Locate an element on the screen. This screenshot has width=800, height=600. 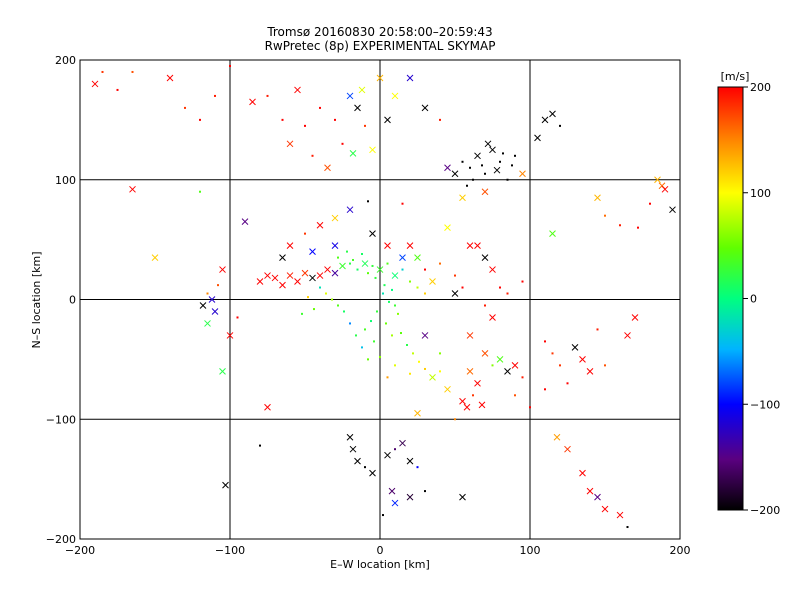
y-tick-label: −200 is located at coordinates (61, 539).